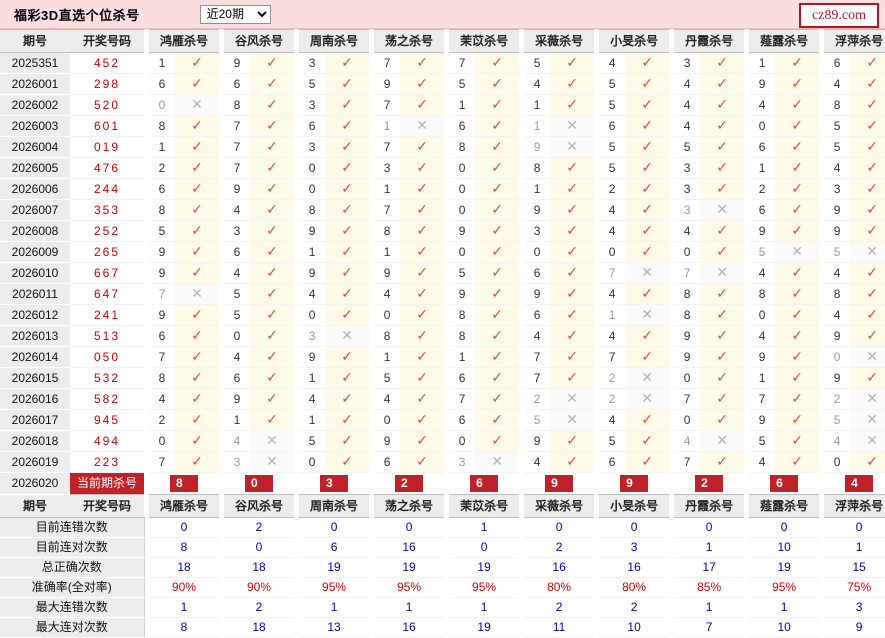  I want to click on summary-label: 最大连错次数, so click(72, 607).